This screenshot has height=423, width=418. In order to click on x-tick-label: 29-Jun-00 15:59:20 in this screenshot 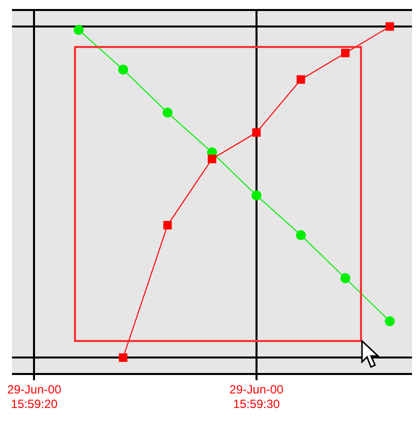, I will do `click(34, 397)`.